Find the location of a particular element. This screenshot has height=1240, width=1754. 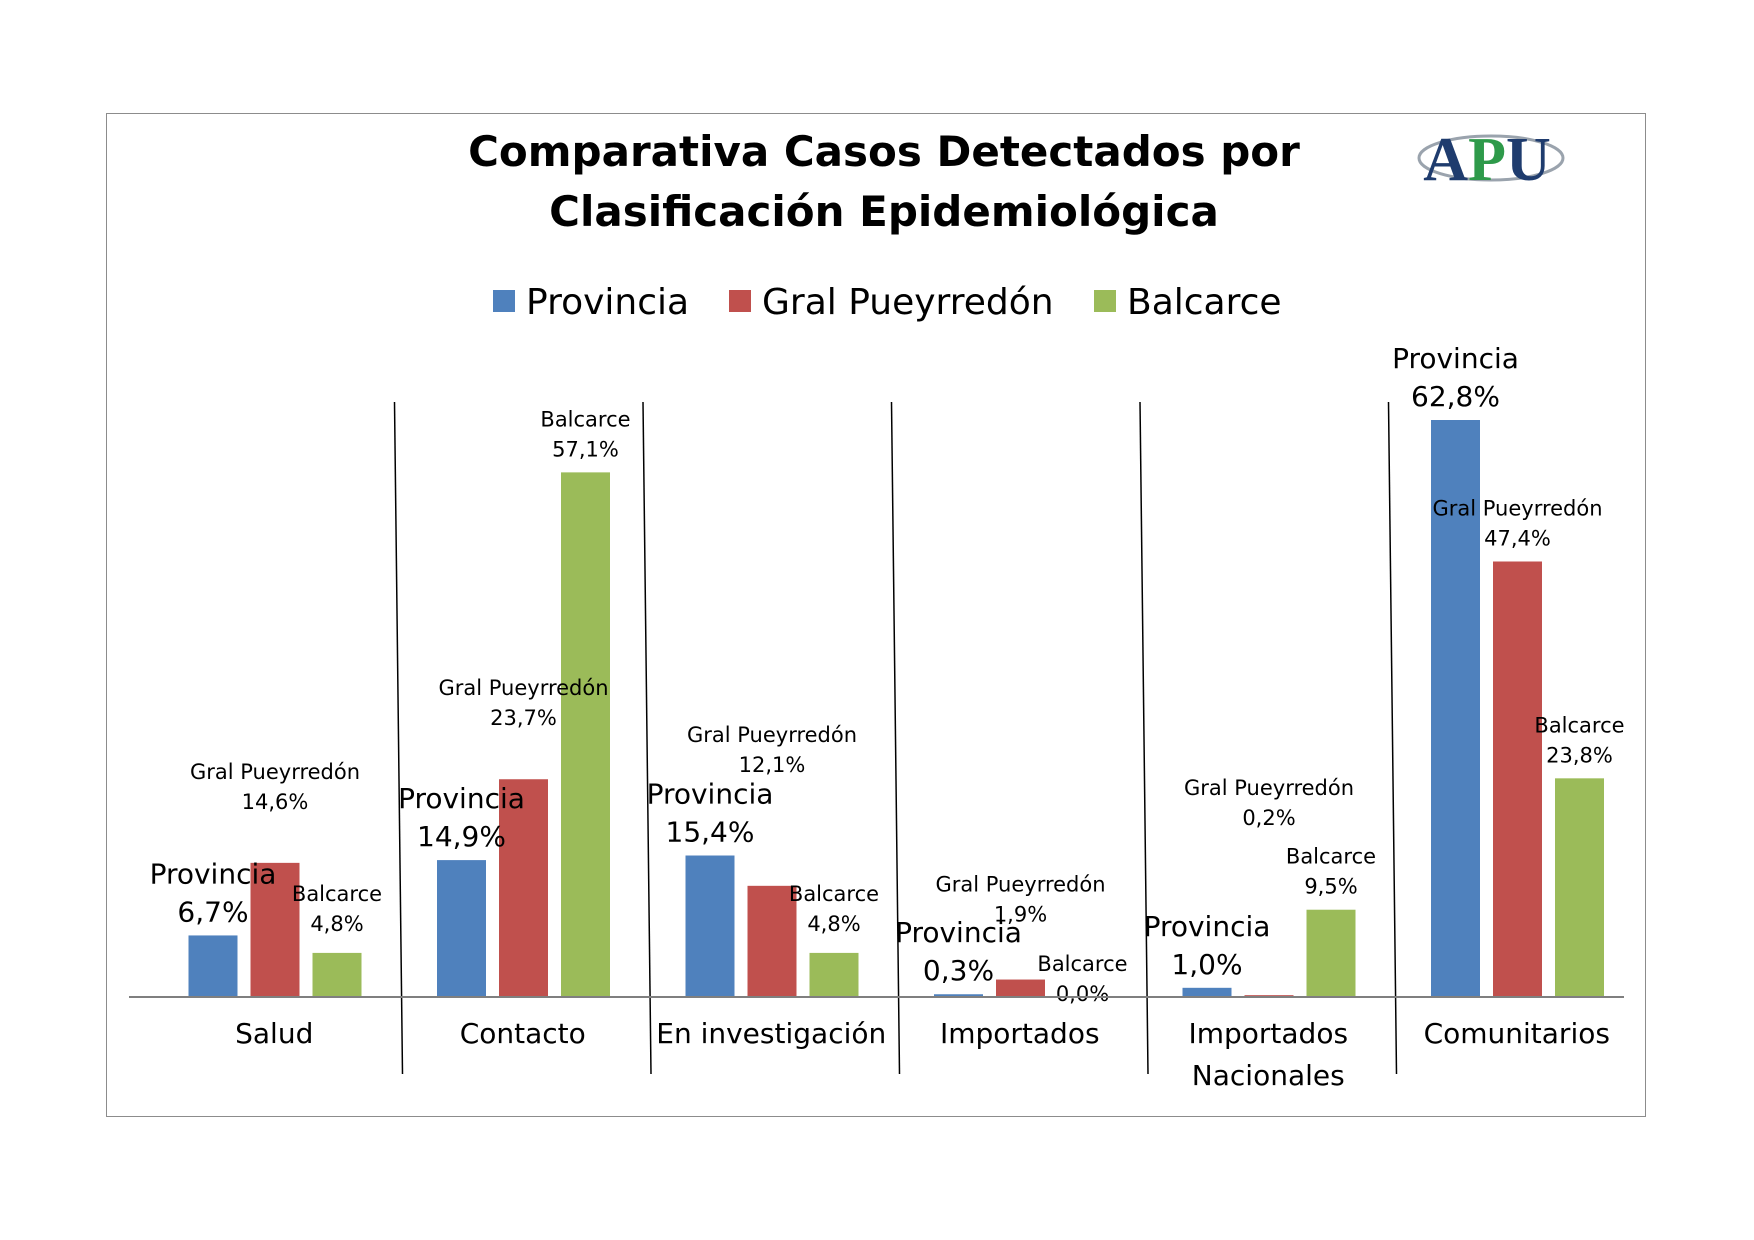

x-tick-label: Nacionales is located at coordinates (1268, 1075).